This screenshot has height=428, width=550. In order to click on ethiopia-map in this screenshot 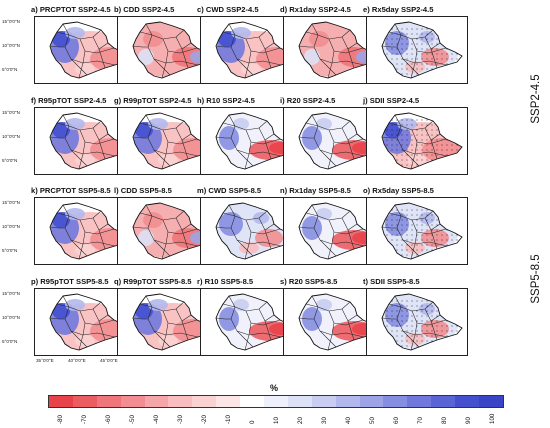, I will do `click(422, 141)`.